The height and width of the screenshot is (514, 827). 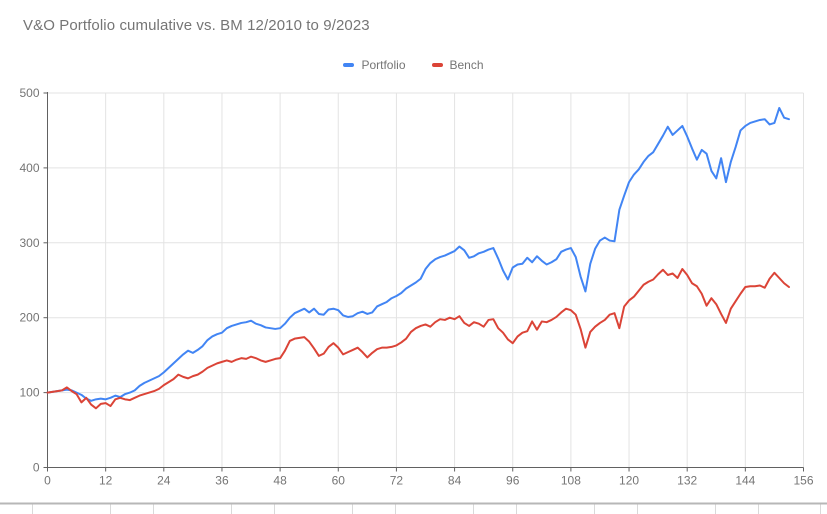 What do you see at coordinates (571, 481) in the screenshot?
I see `x-axis-tick-label: 108` at bounding box center [571, 481].